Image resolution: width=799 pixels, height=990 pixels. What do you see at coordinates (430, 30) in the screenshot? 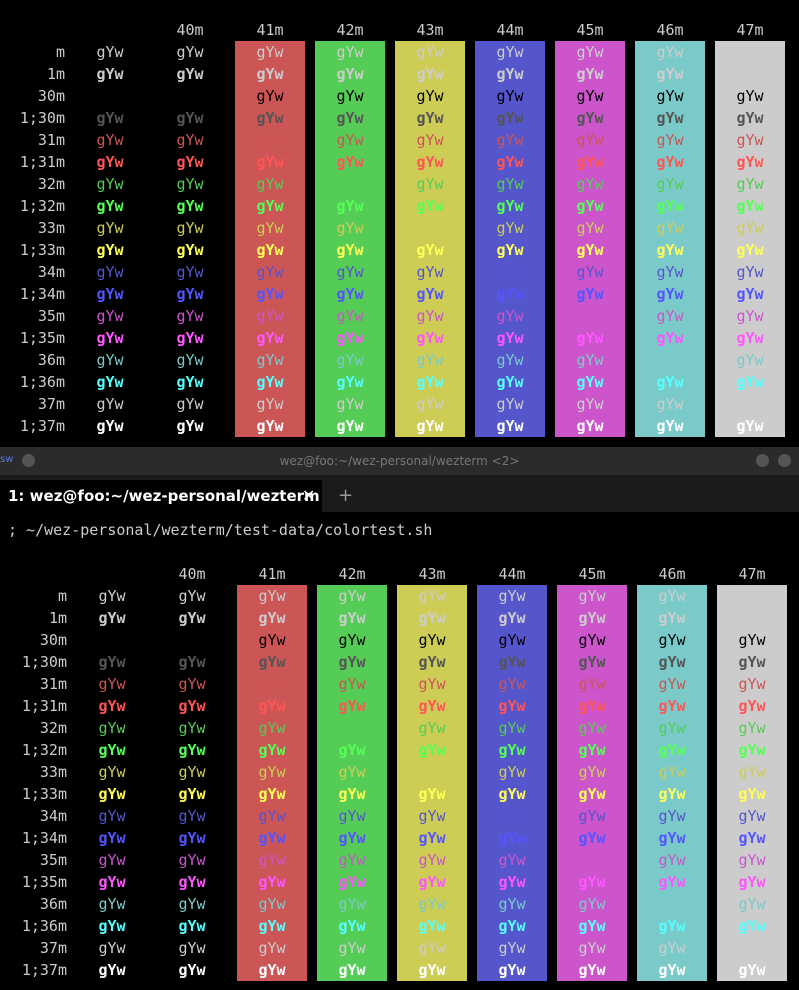
I see `bg-header-43m: 43m` at bounding box center [430, 30].